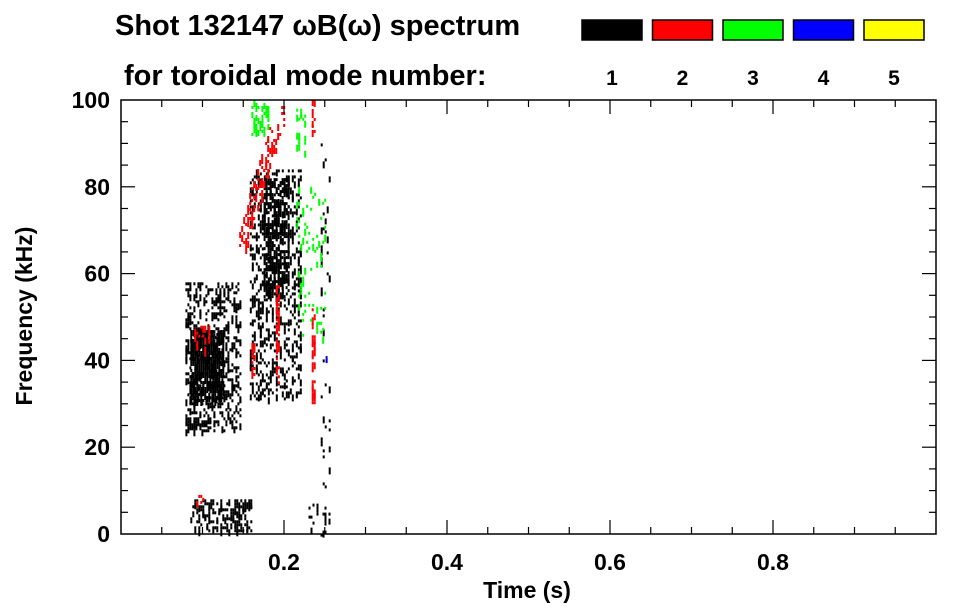 The height and width of the screenshot is (615, 963). I want to click on y-tick-label: 80, so click(97, 187).